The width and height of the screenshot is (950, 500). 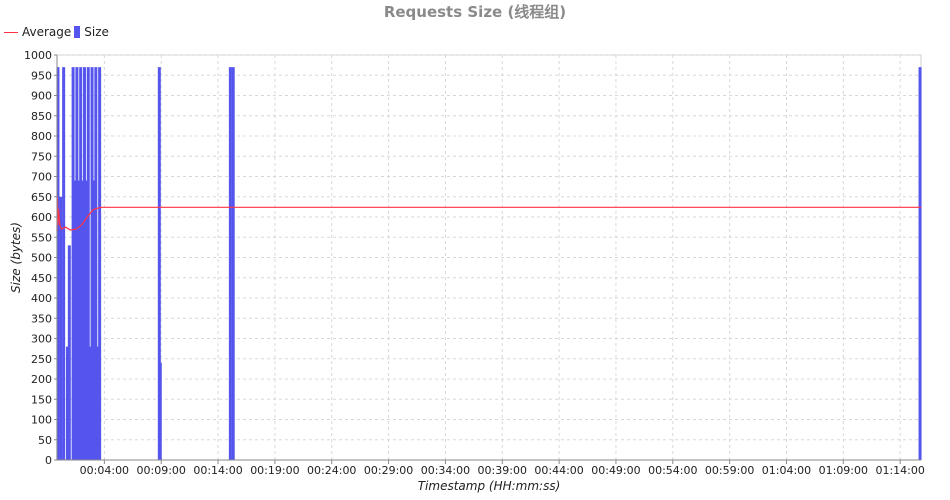 What do you see at coordinates (502, 470) in the screenshot?
I see `x-tick-label: 00:39:00` at bounding box center [502, 470].